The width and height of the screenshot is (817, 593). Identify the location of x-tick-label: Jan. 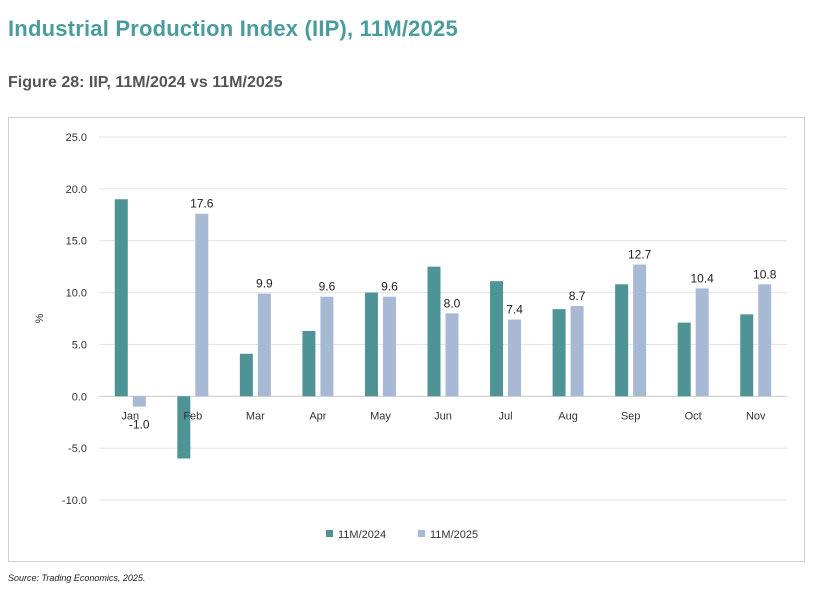
(130, 416).